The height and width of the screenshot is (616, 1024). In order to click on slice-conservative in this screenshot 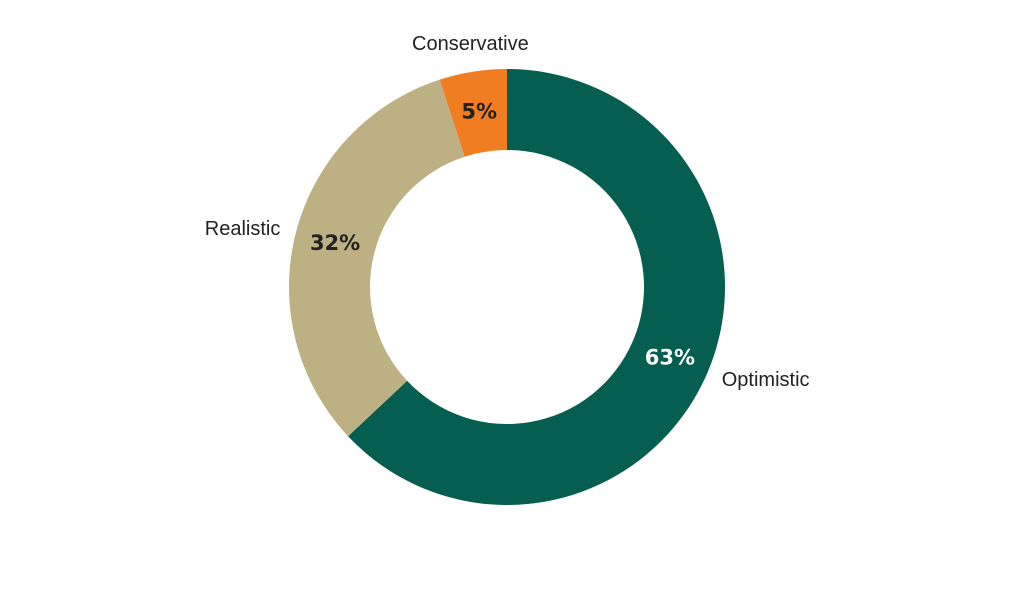, I will do `click(473, 113)`.